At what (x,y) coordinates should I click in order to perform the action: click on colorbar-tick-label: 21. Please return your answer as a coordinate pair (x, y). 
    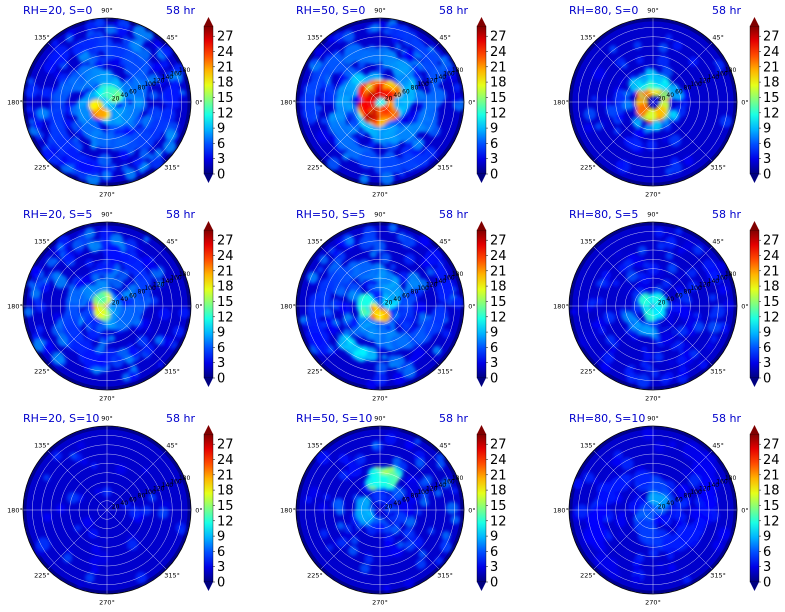
    Looking at the image, I should click on (498, 67).